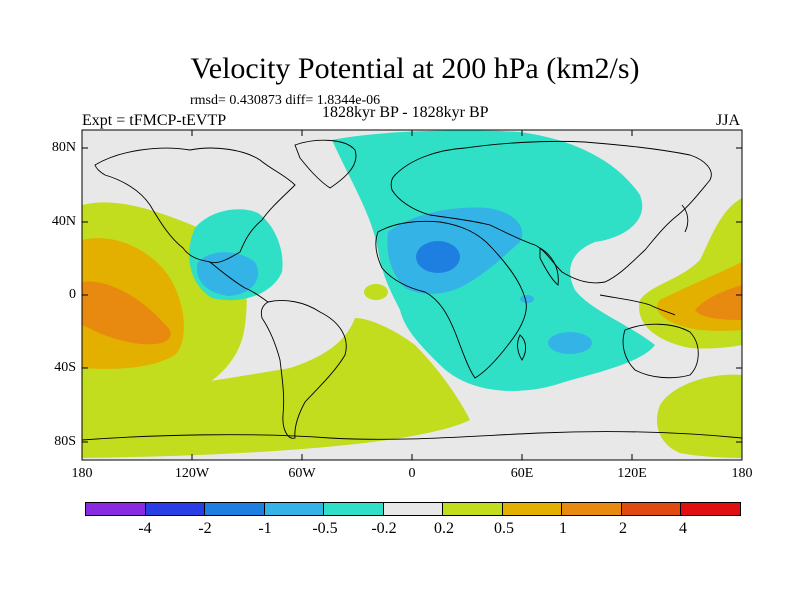 Image resolution: width=800 pixels, height=600 pixels. Describe the element at coordinates (405, 112) in the screenshot. I see `period-label: 1828kyr BP - 1828kyr BP` at that location.